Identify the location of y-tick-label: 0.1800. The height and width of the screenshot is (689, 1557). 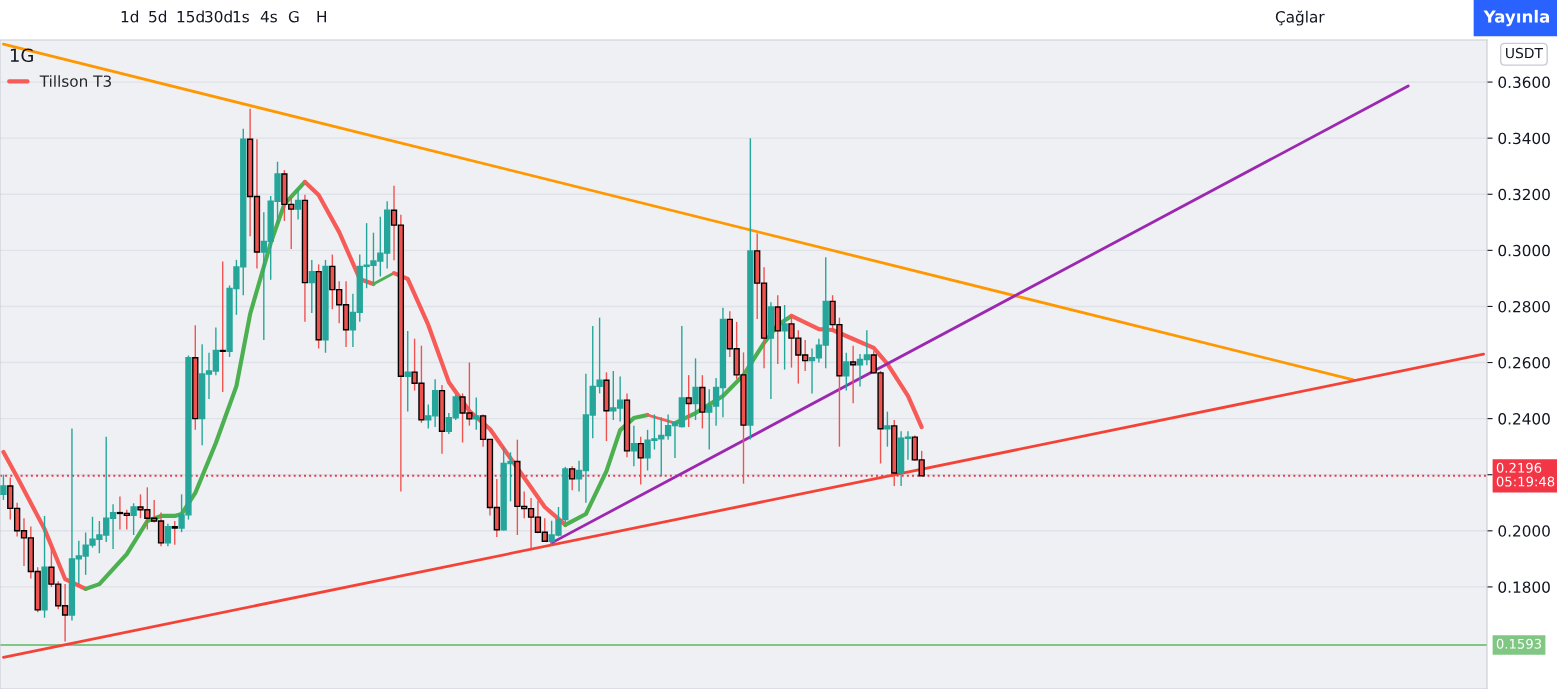
(1524, 587).